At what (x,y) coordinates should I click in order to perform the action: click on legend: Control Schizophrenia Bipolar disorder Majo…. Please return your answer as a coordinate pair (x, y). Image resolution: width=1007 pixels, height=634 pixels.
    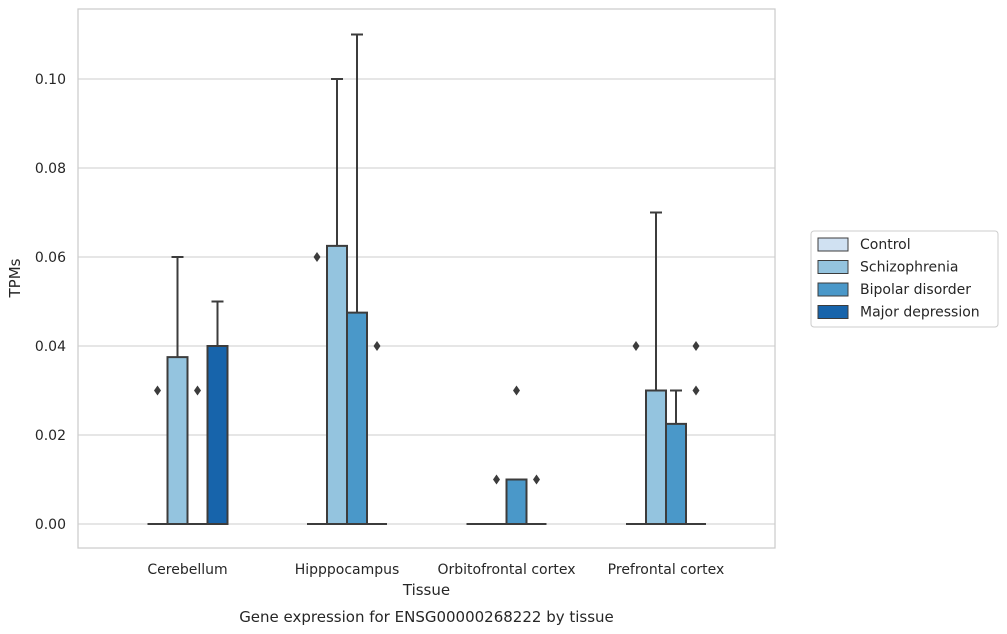
    Looking at the image, I should click on (904, 279).